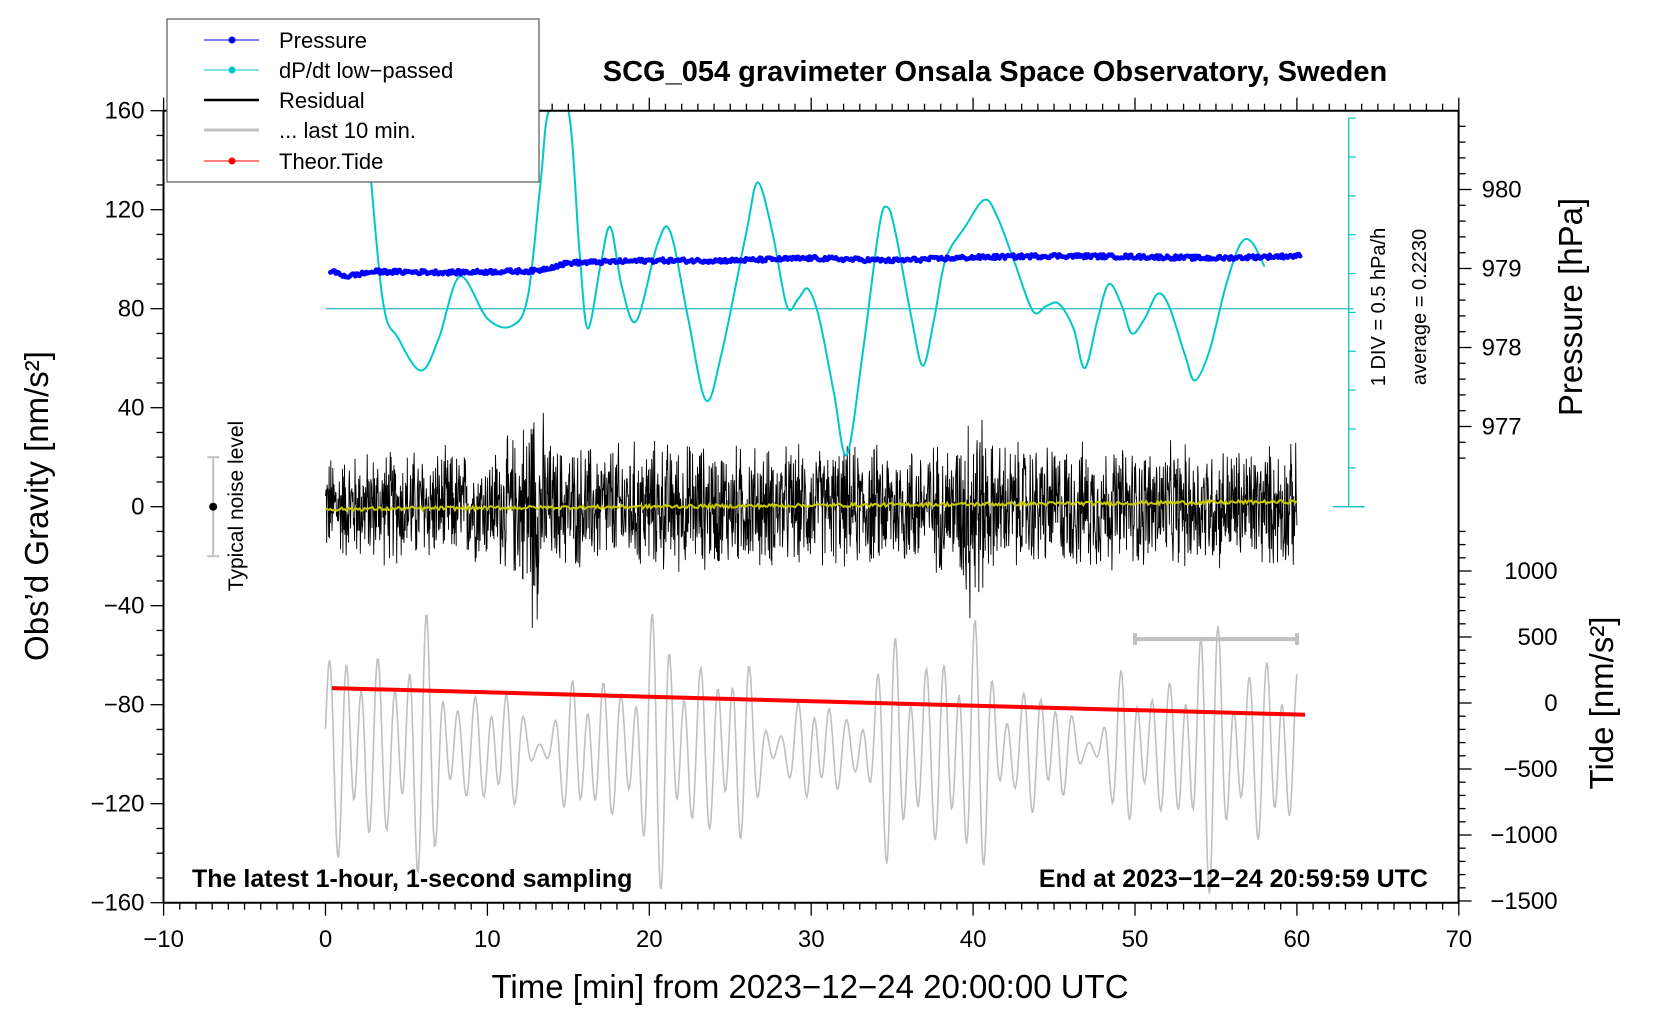 The height and width of the screenshot is (1020, 1660). Describe the element at coordinates (117, 804) in the screenshot. I see `y-tick-label: −120` at that location.